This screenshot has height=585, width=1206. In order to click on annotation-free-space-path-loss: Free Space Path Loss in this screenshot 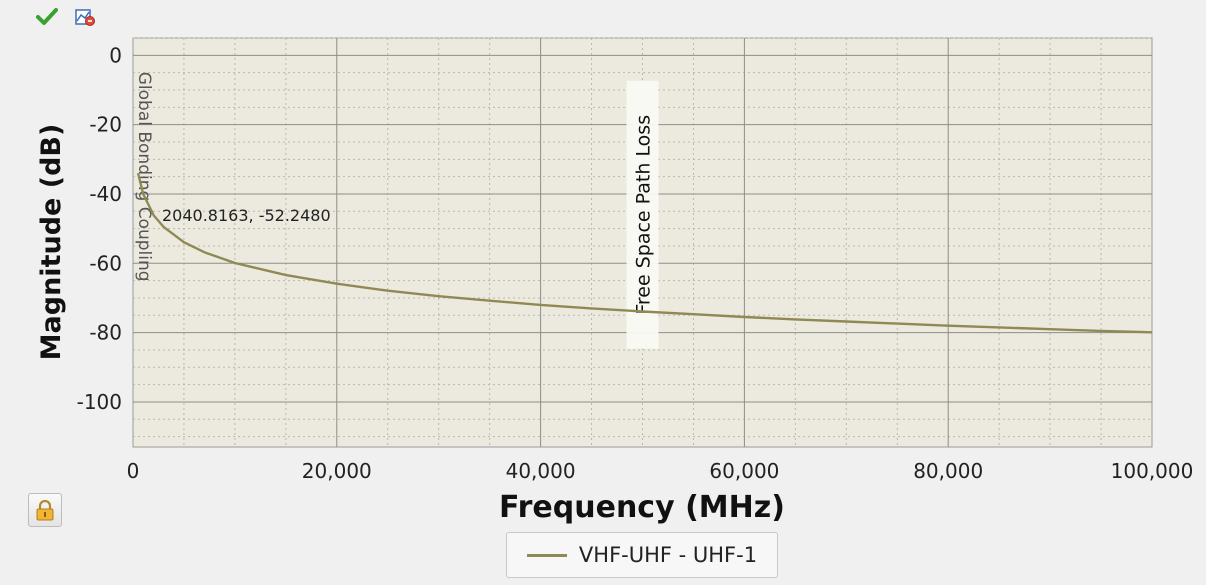, I will do `click(644, 215)`.